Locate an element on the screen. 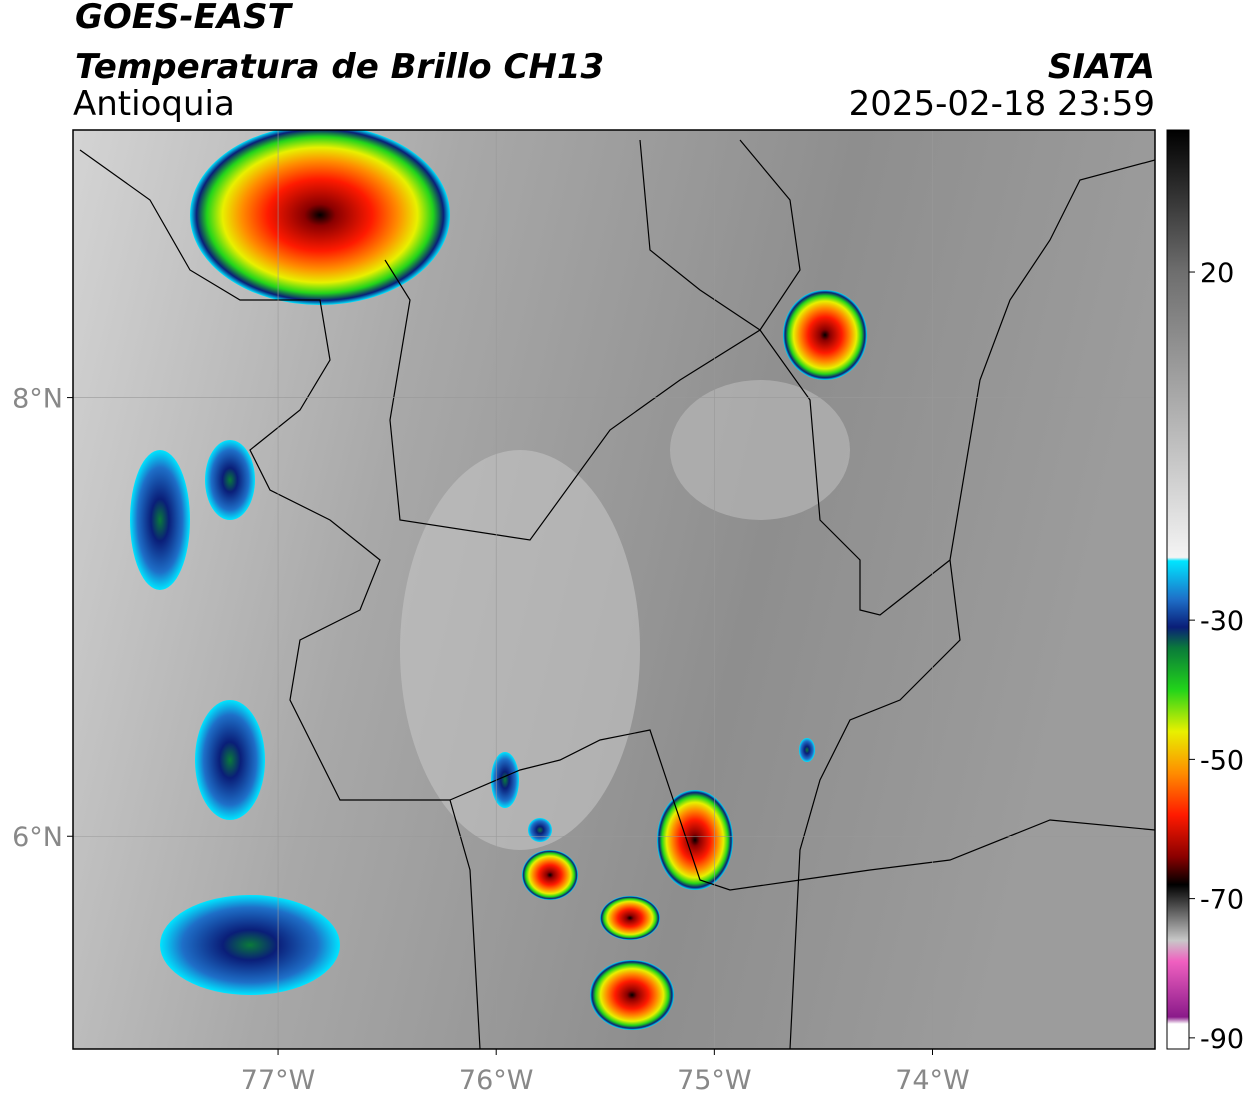 Image resolution: width=1252 pixels, height=1099 pixels. x-tick-label: 76°W is located at coordinates (496, 1080).